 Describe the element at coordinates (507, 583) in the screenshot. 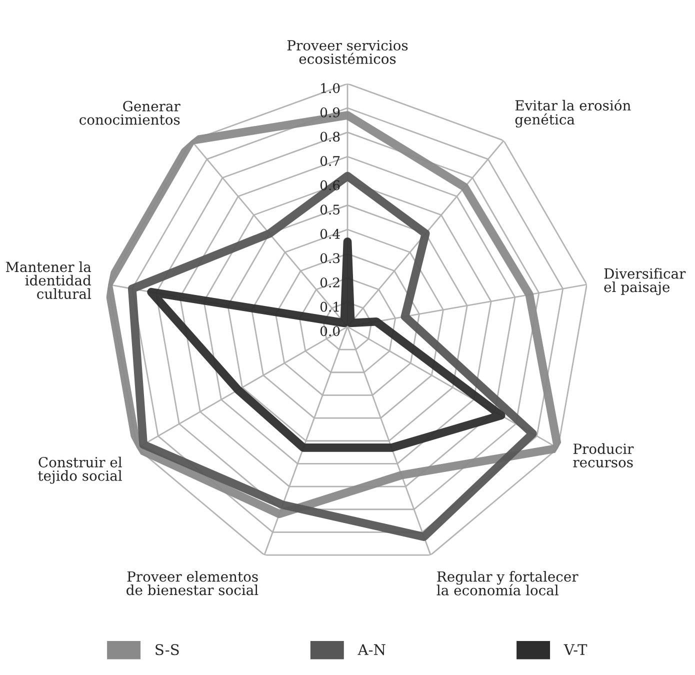

I see `spoke-label: Regular y fortalecer la economía local` at that location.